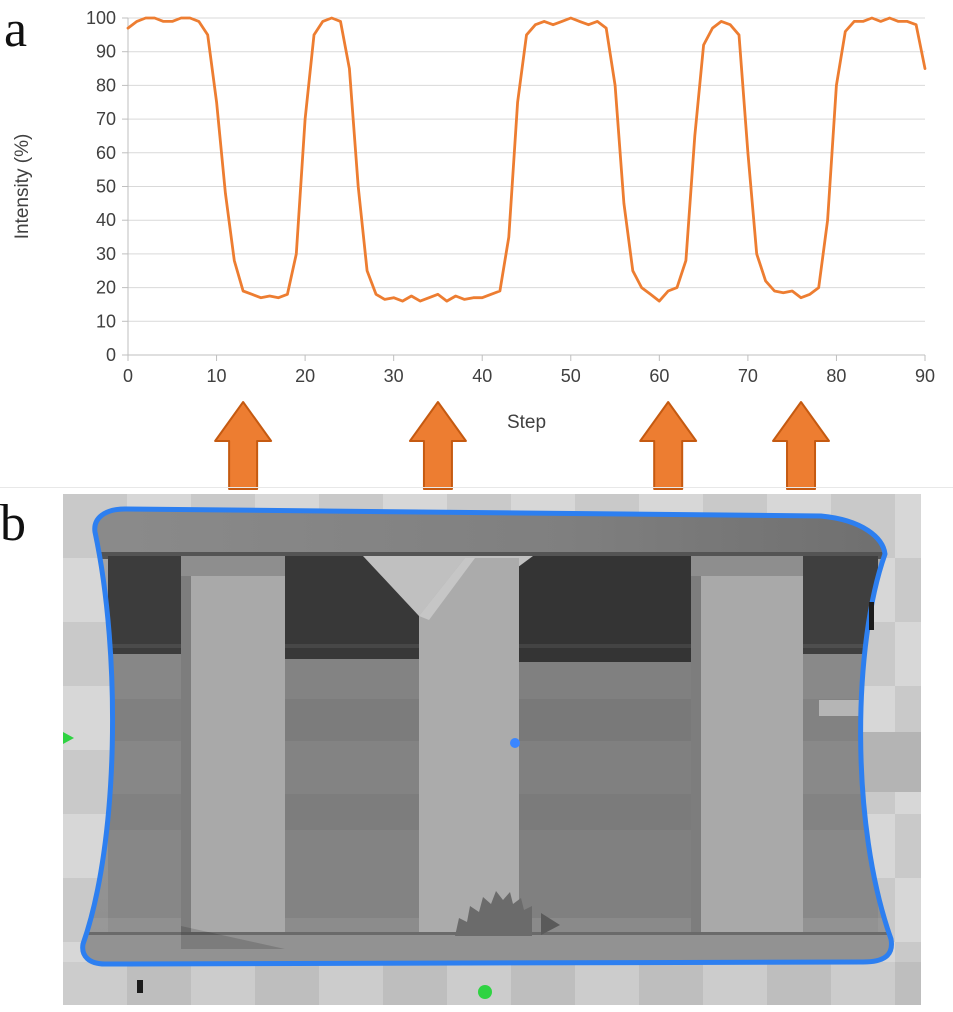  Describe the element at coordinates (493, 913) in the screenshot. I see `gear-debris` at that location.